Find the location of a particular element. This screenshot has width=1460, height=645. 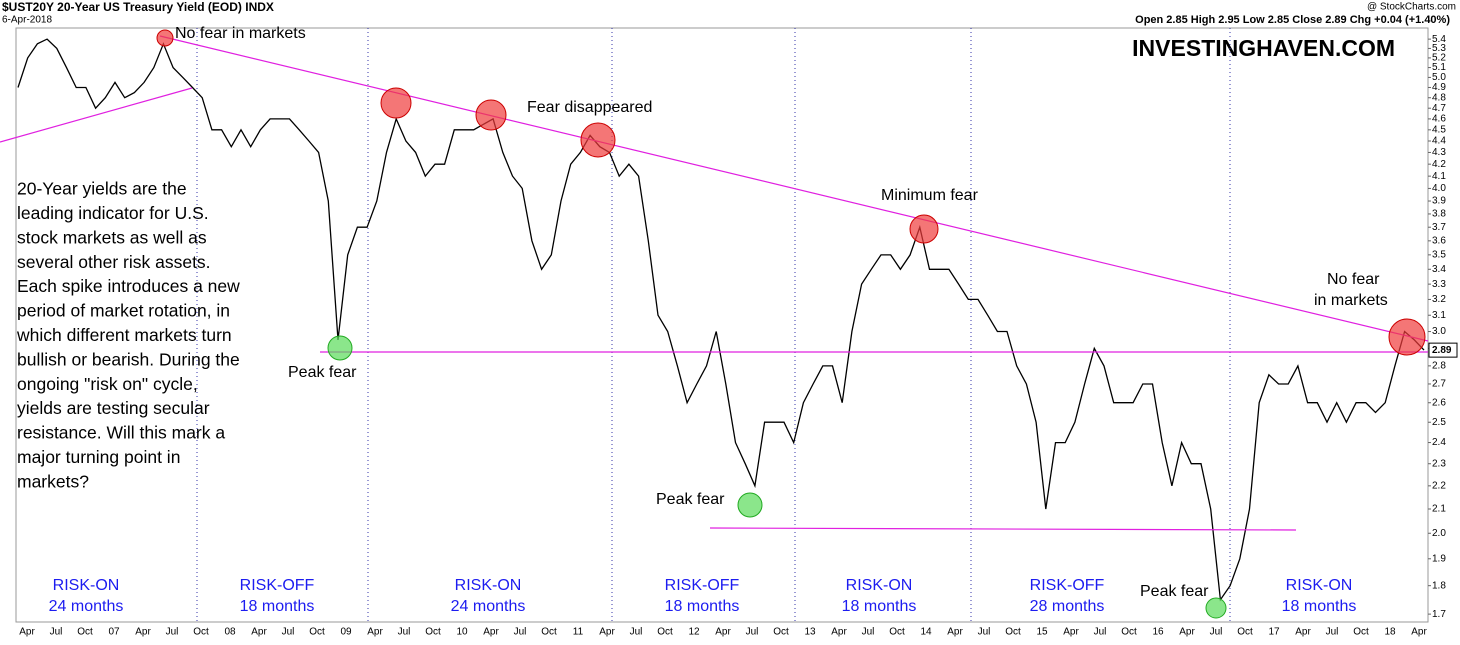

source: @ StockCharts.com is located at coordinates (1411, 7).